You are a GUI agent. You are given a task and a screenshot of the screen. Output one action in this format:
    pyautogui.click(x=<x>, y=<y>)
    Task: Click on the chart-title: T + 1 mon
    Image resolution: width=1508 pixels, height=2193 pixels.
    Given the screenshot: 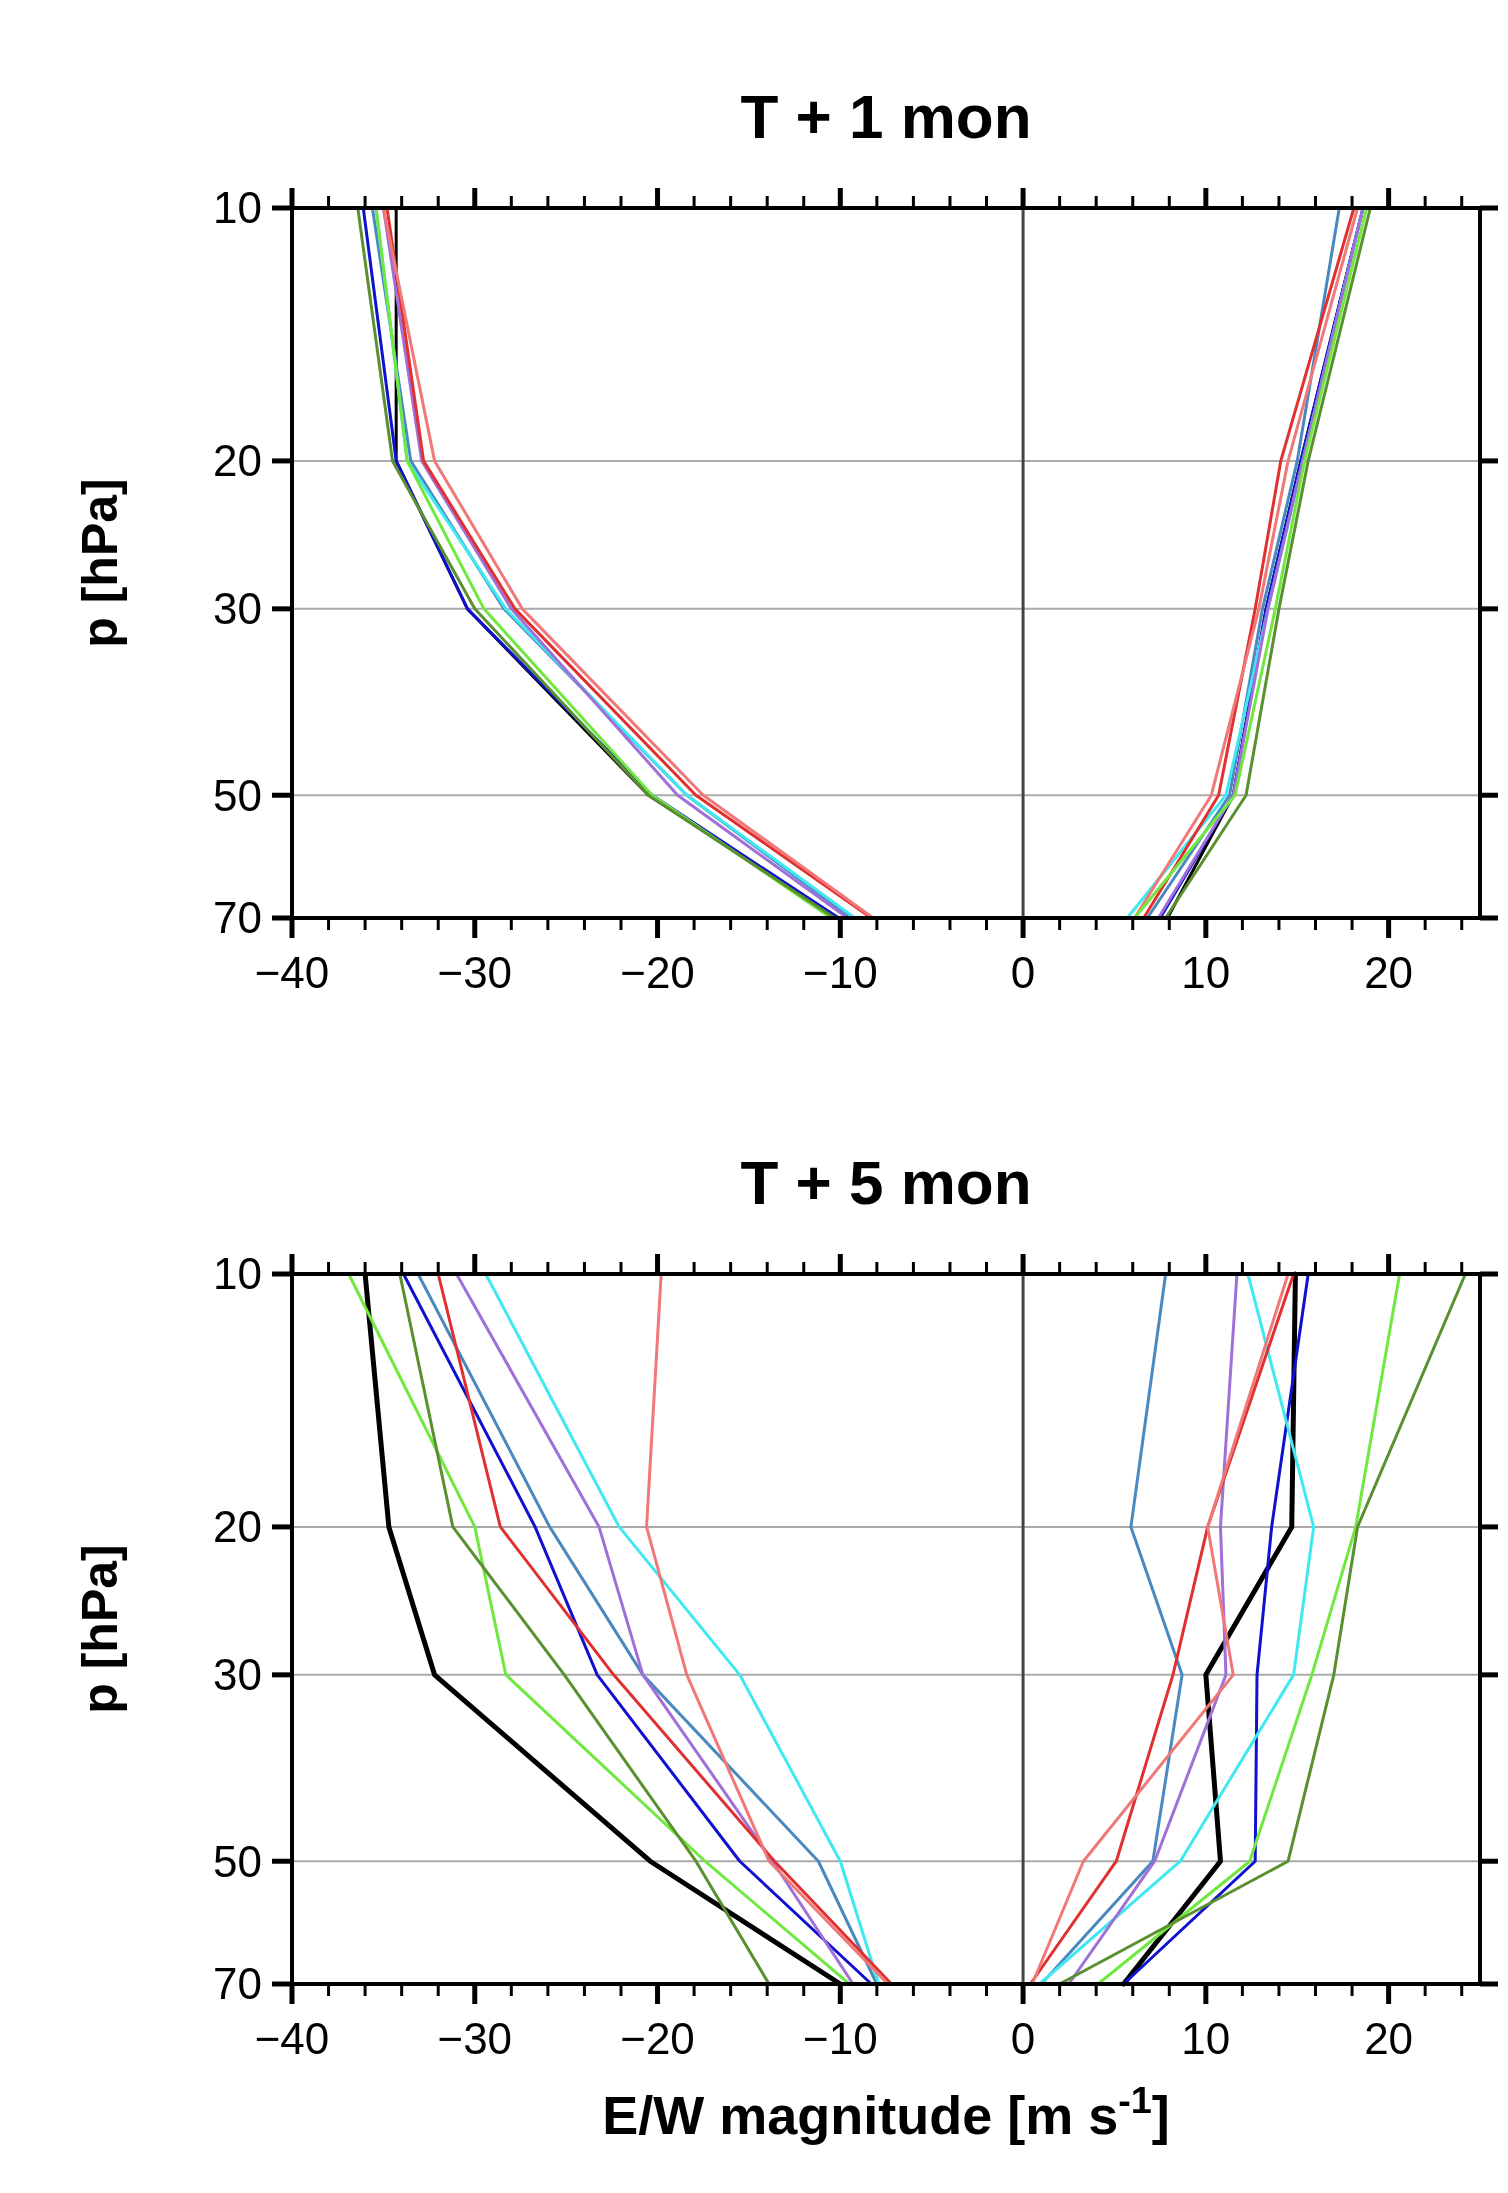 What is the action you would take?
    pyautogui.click(x=886, y=116)
    